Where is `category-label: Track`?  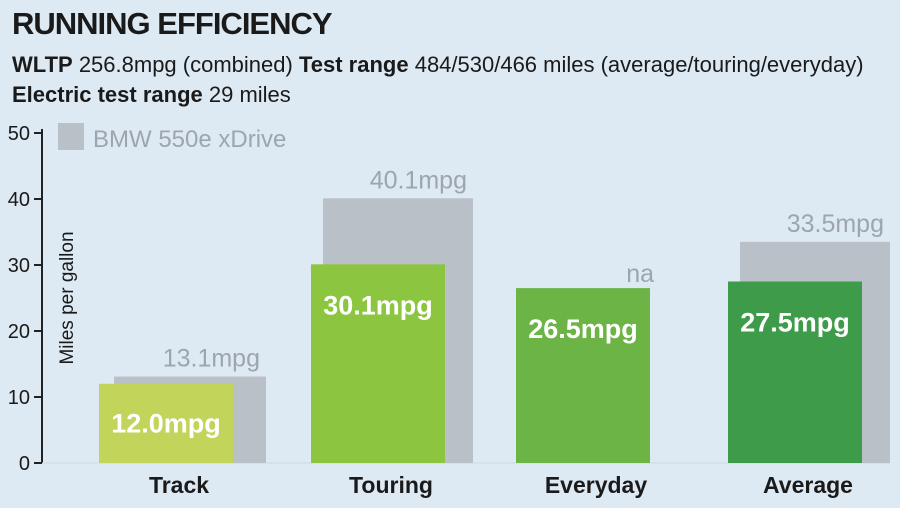
category-label: Track is located at coordinates (179, 485).